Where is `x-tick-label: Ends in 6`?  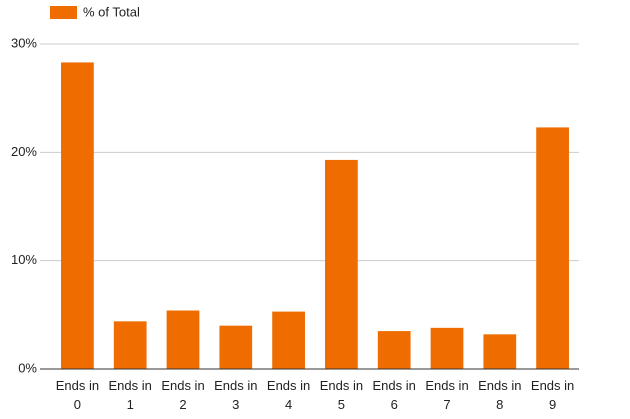 x-tick-label: Ends in 6 is located at coordinates (394, 395).